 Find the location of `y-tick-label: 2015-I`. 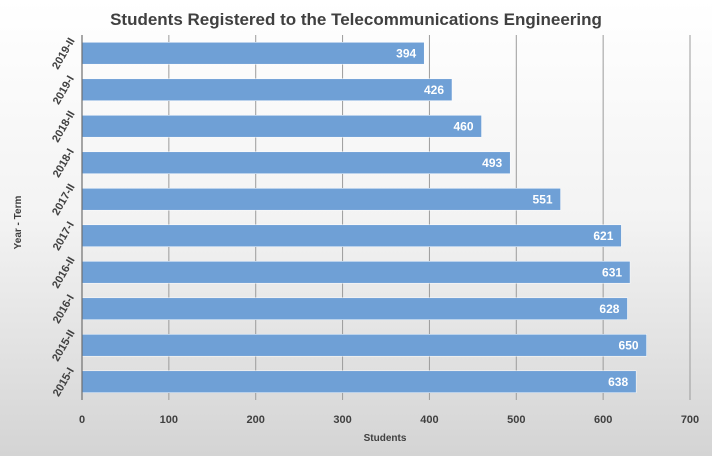

y-tick-label: 2015-I is located at coordinates (64, 382).